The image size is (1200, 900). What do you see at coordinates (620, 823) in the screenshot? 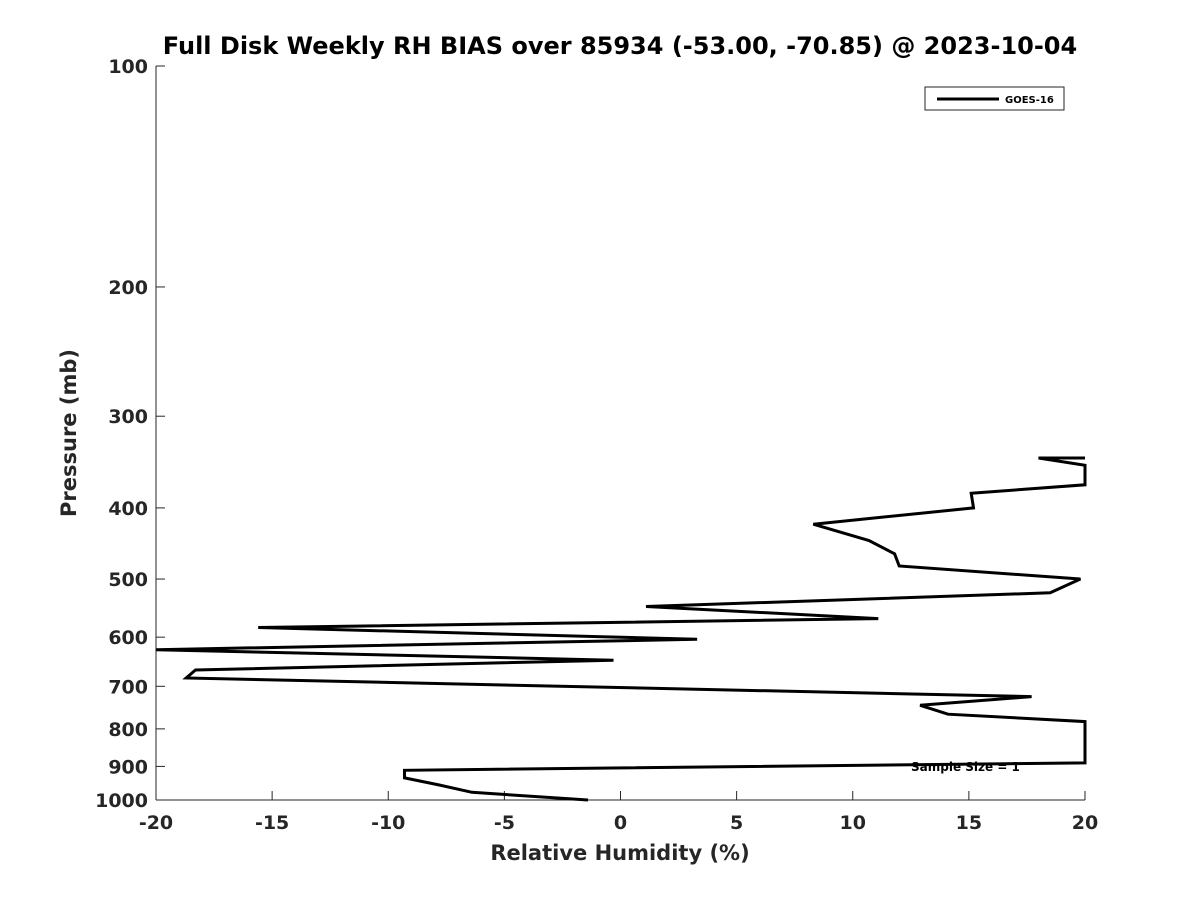
I see `x-tick-label: 0` at bounding box center [620, 823].